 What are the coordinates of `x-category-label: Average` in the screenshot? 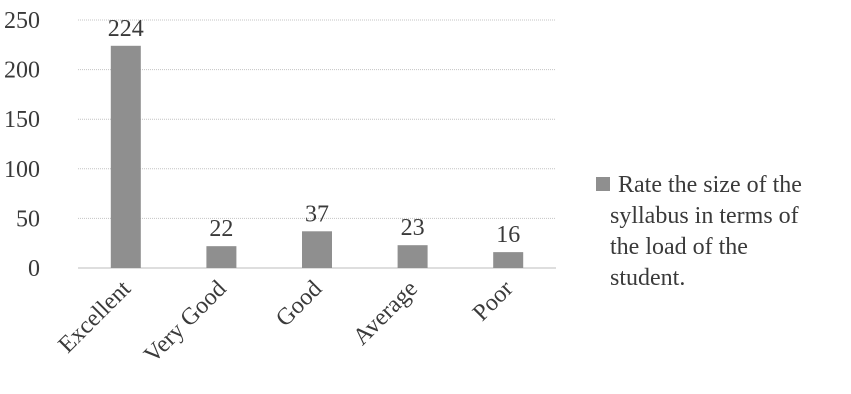 It's located at (385, 313).